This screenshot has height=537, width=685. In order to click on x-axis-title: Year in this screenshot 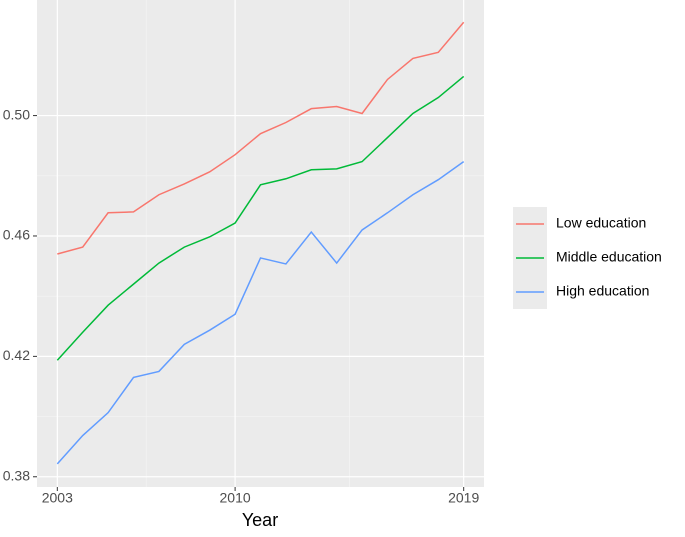, I will do `click(260, 520)`.